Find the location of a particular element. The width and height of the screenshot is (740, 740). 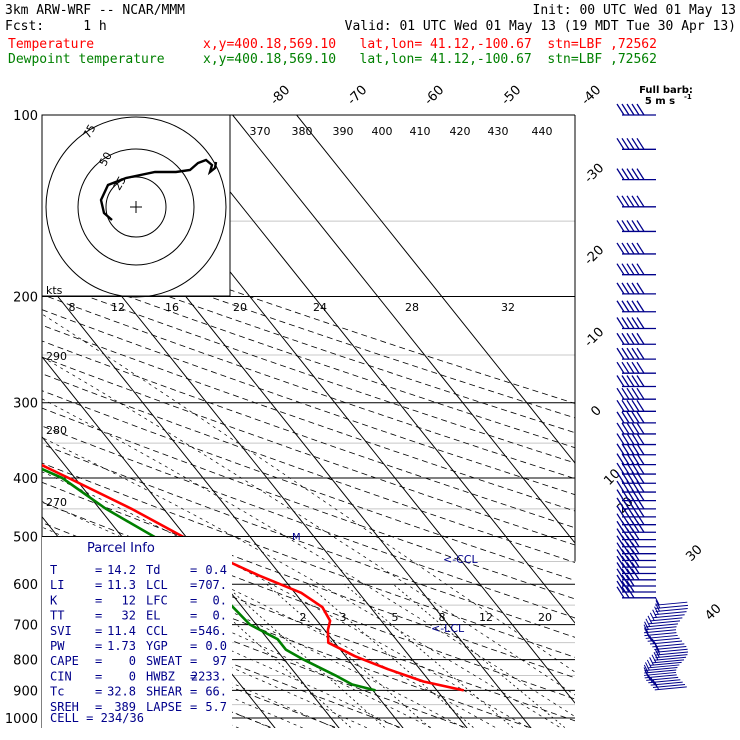

theta-label-top: 370 is located at coordinates (260, 131).